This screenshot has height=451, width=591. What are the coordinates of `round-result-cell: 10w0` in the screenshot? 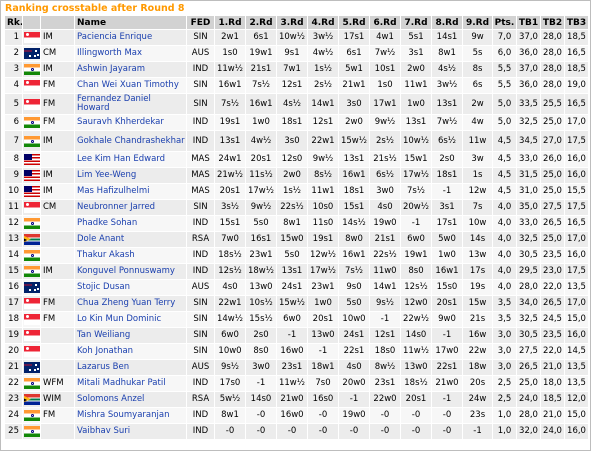 It's located at (354, 319).